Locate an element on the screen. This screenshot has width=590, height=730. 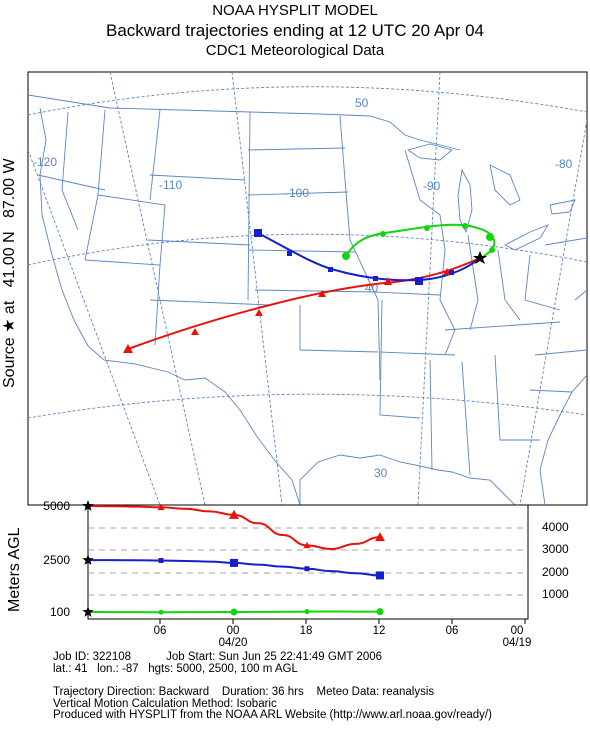
page-subtitle: CDC1 Meteorological Data is located at coordinates (295, 50).